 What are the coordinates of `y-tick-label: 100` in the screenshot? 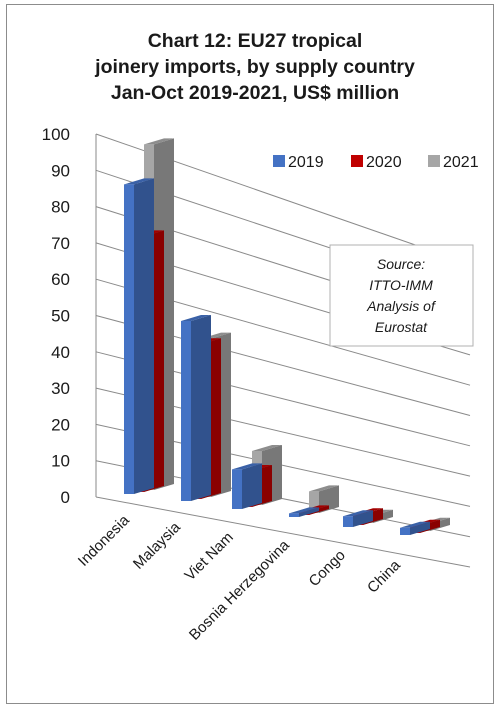 It's located at (56, 134).